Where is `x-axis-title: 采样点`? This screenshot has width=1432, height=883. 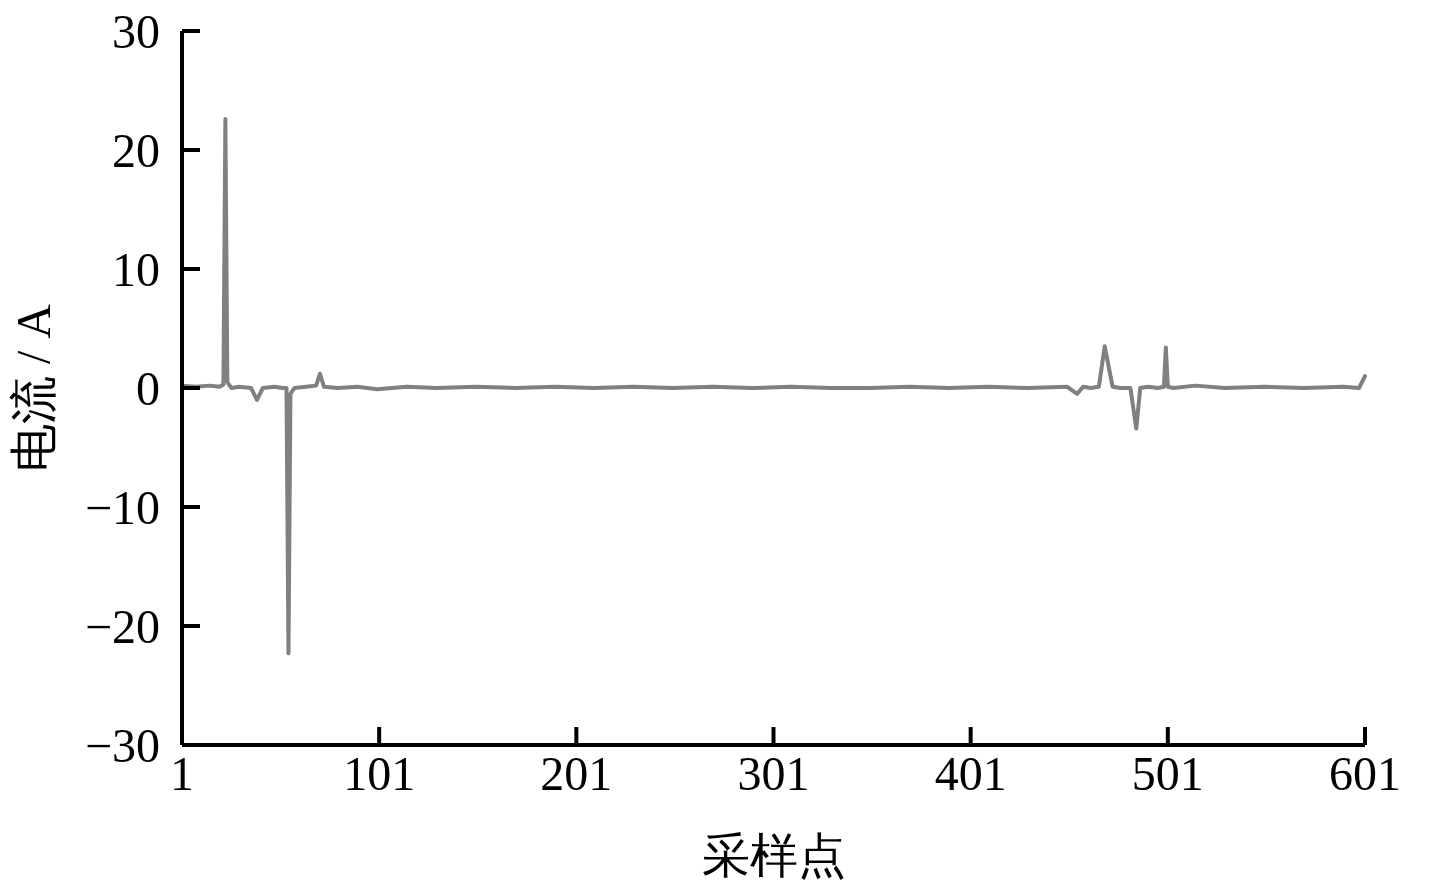
x-axis-title: 采样点 is located at coordinates (773, 855).